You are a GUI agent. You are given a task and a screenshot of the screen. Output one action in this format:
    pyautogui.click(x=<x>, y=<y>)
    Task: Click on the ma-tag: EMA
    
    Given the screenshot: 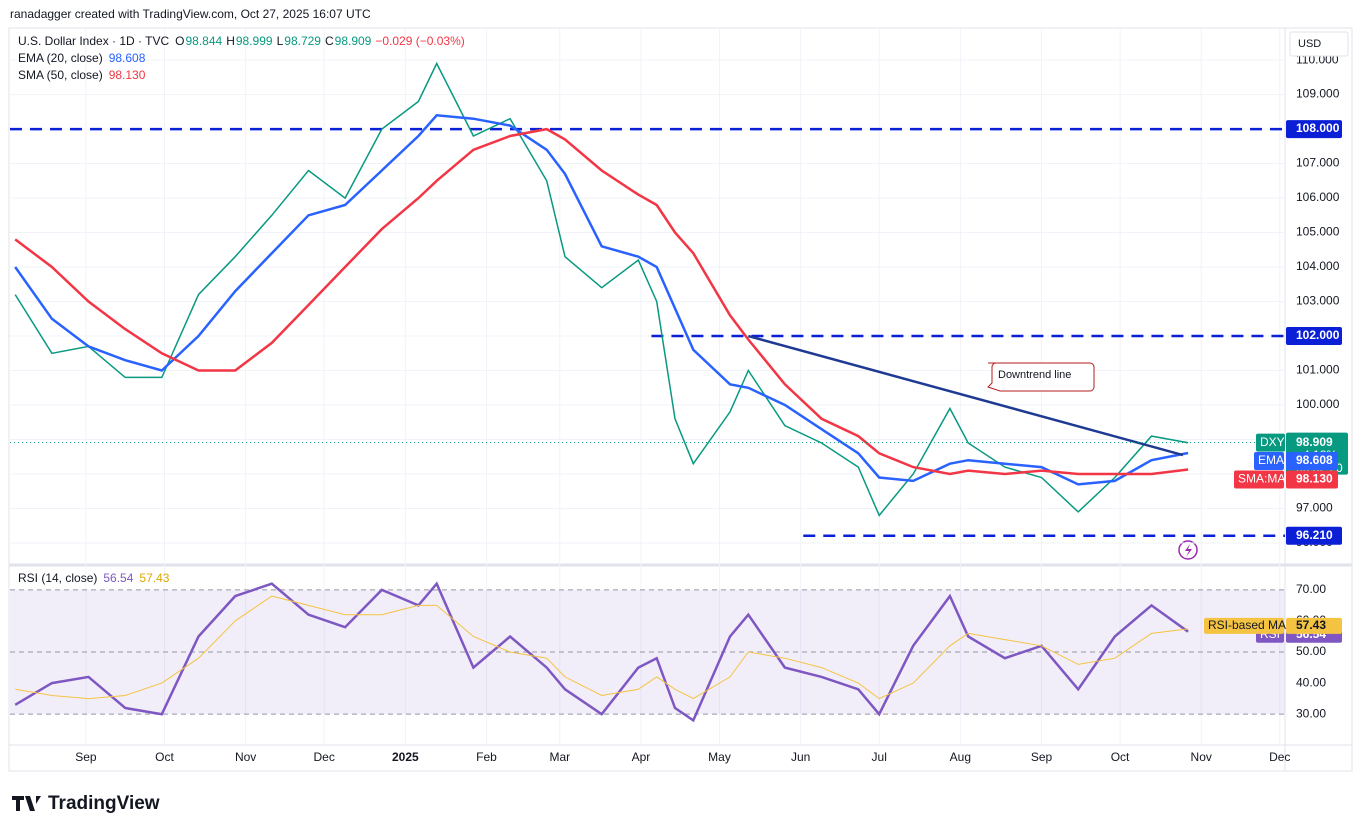 What is the action you would take?
    pyautogui.click(x=1271, y=460)
    